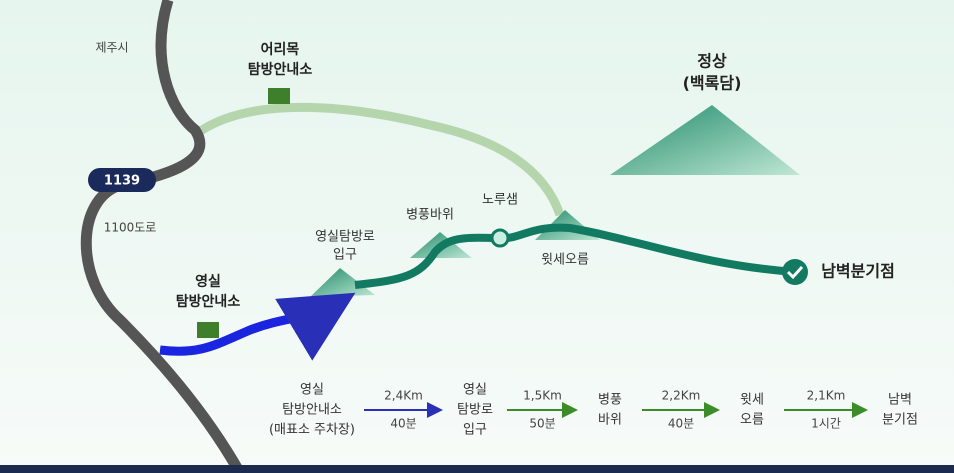 This screenshot has height=473, width=954. I want to click on mountain, so click(342, 282).